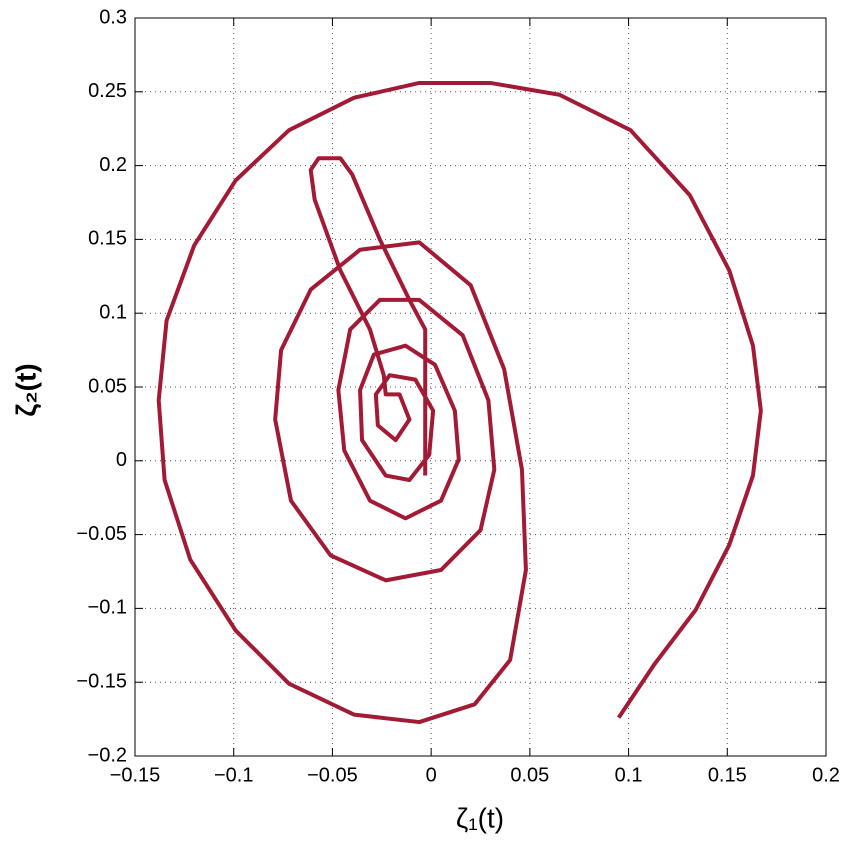 This screenshot has width=851, height=854. I want to click on y-tick-label: 0.05, so click(107, 386).